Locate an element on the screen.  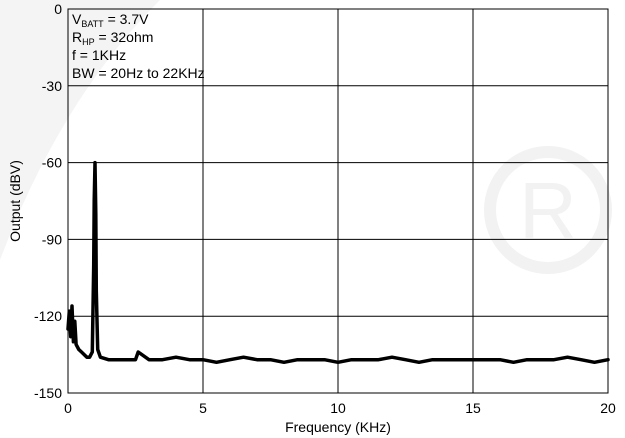
x-tick-label: 10 is located at coordinates (338, 408).